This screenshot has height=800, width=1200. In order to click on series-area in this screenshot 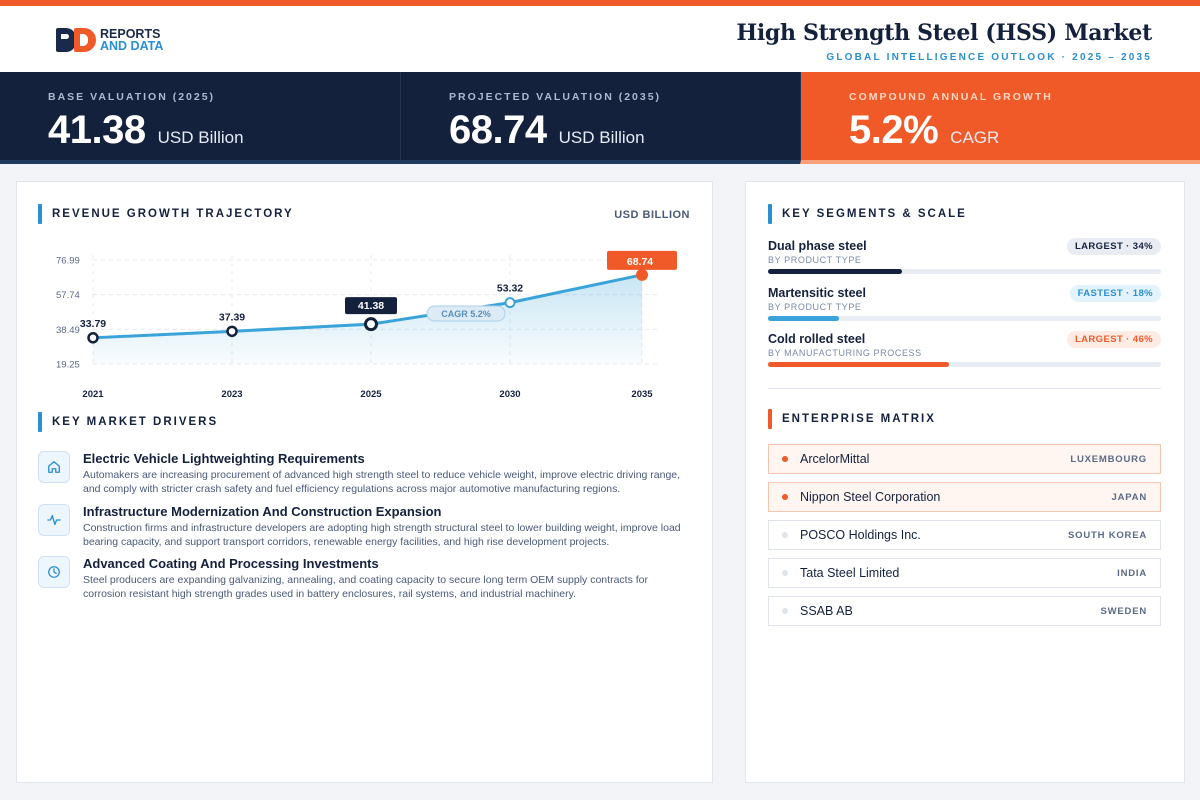, I will do `click(367, 319)`.